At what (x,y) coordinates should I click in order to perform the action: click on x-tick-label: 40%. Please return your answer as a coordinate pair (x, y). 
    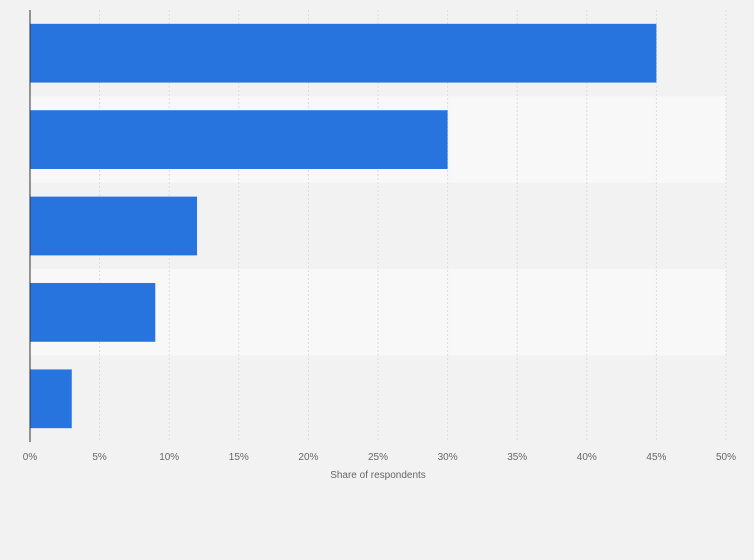
    Looking at the image, I should click on (587, 457).